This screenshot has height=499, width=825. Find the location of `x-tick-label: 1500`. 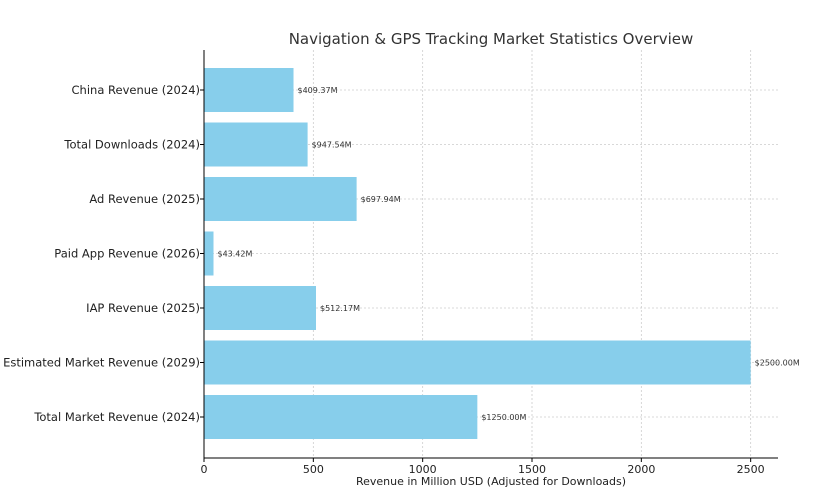

x-tick-label: 1500 is located at coordinates (532, 469).